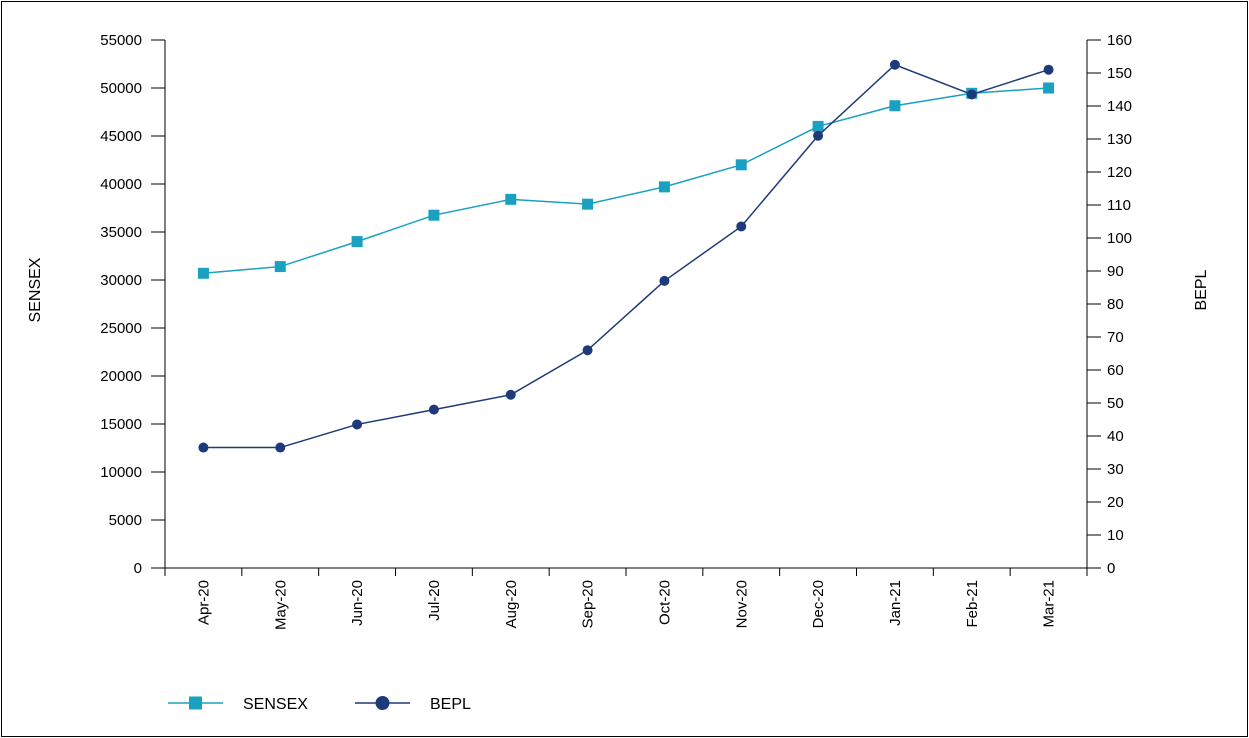 Image resolution: width=1249 pixels, height=738 pixels. Describe the element at coordinates (319, 704) in the screenshot. I see `legend: SENSEX BEPL` at that location.